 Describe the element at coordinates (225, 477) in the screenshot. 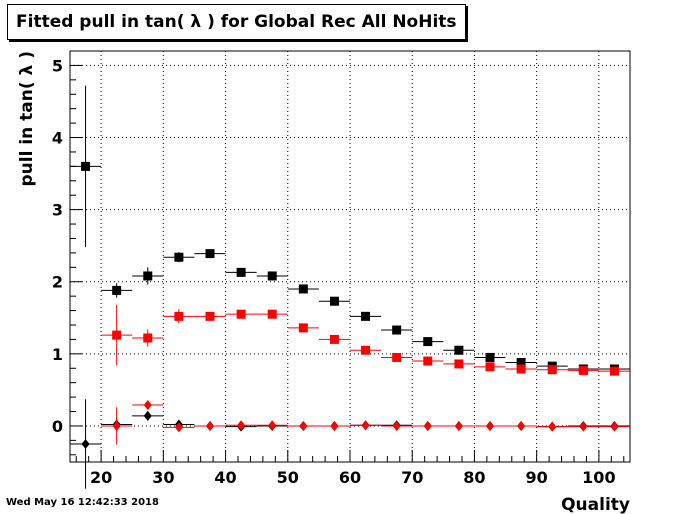

I see `x-tick-label: 40` at that location.